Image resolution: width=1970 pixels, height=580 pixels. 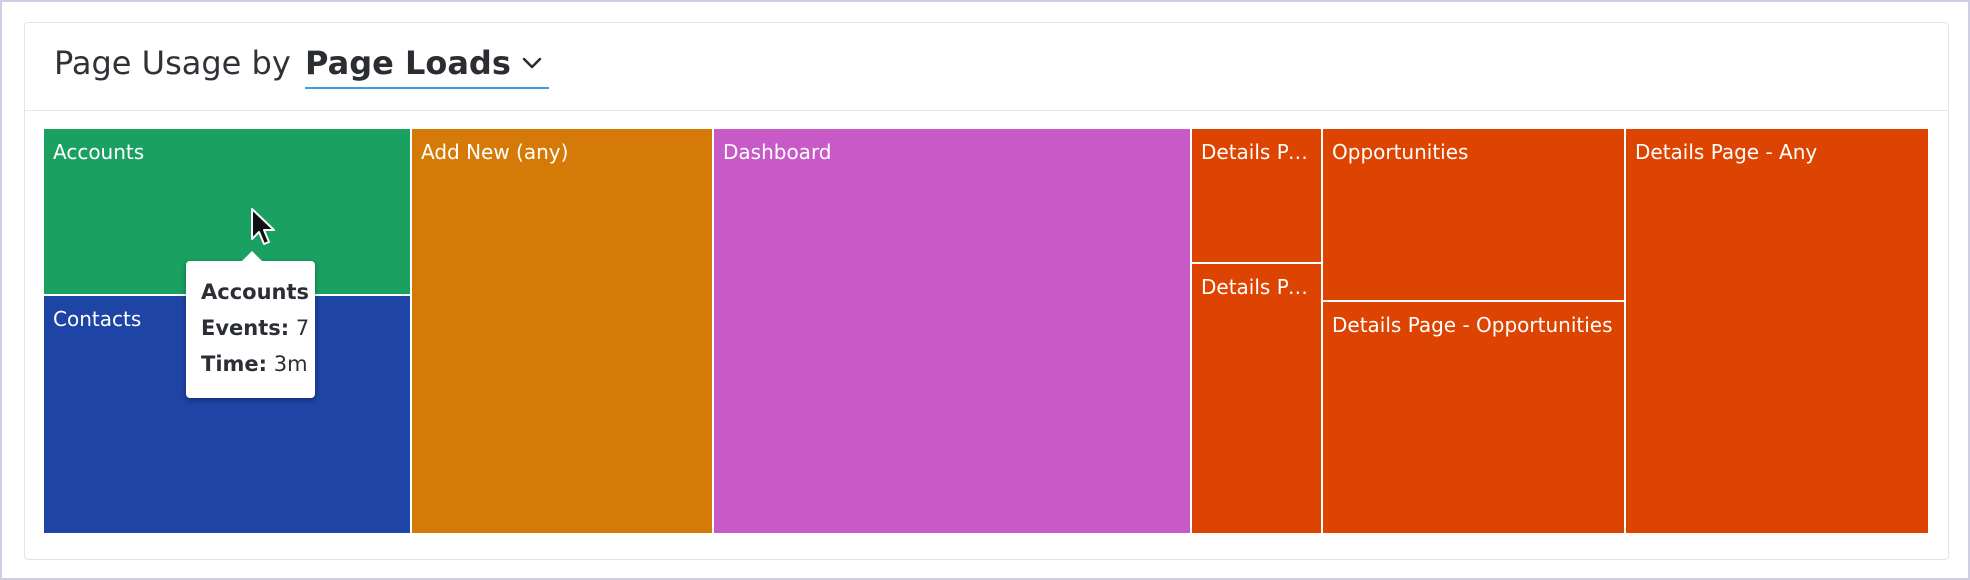 I want to click on treemap-tile-opportunities-6: Opportunities, so click(x=1473, y=214).